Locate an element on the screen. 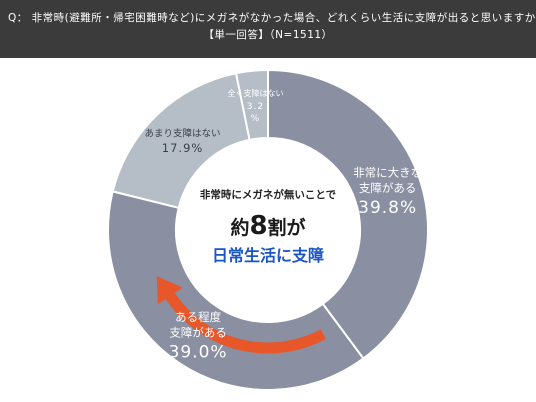  arrow-layer is located at coordinates (241, 315).